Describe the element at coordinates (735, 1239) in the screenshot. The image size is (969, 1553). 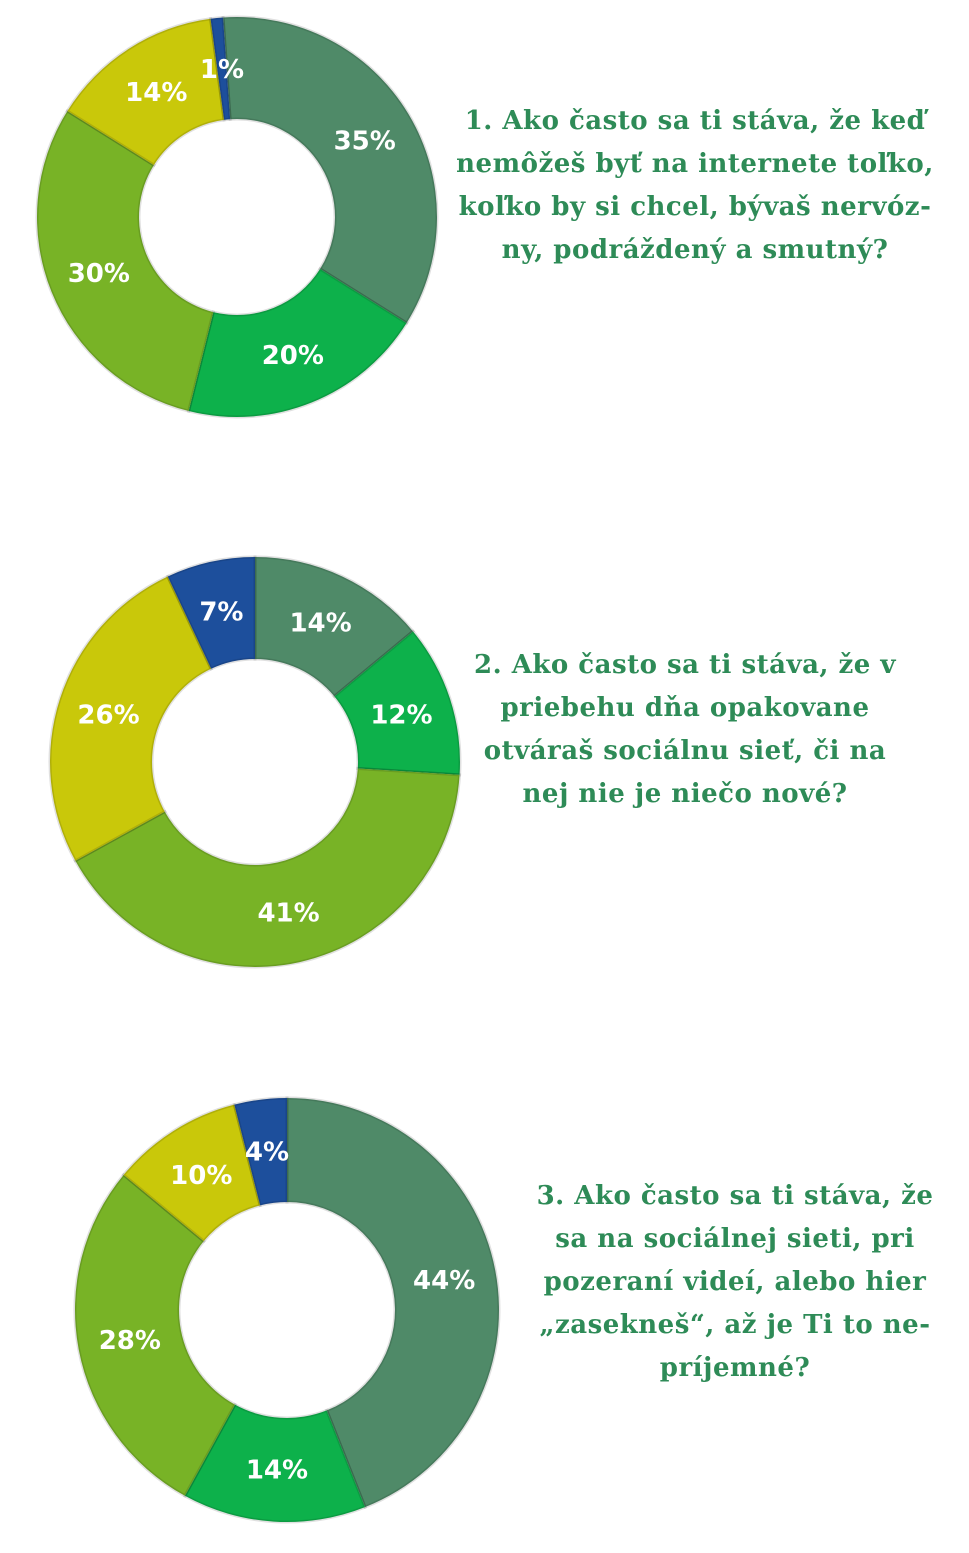
I see `question-3-line: sa na sociálnej sieti, pri` at that location.